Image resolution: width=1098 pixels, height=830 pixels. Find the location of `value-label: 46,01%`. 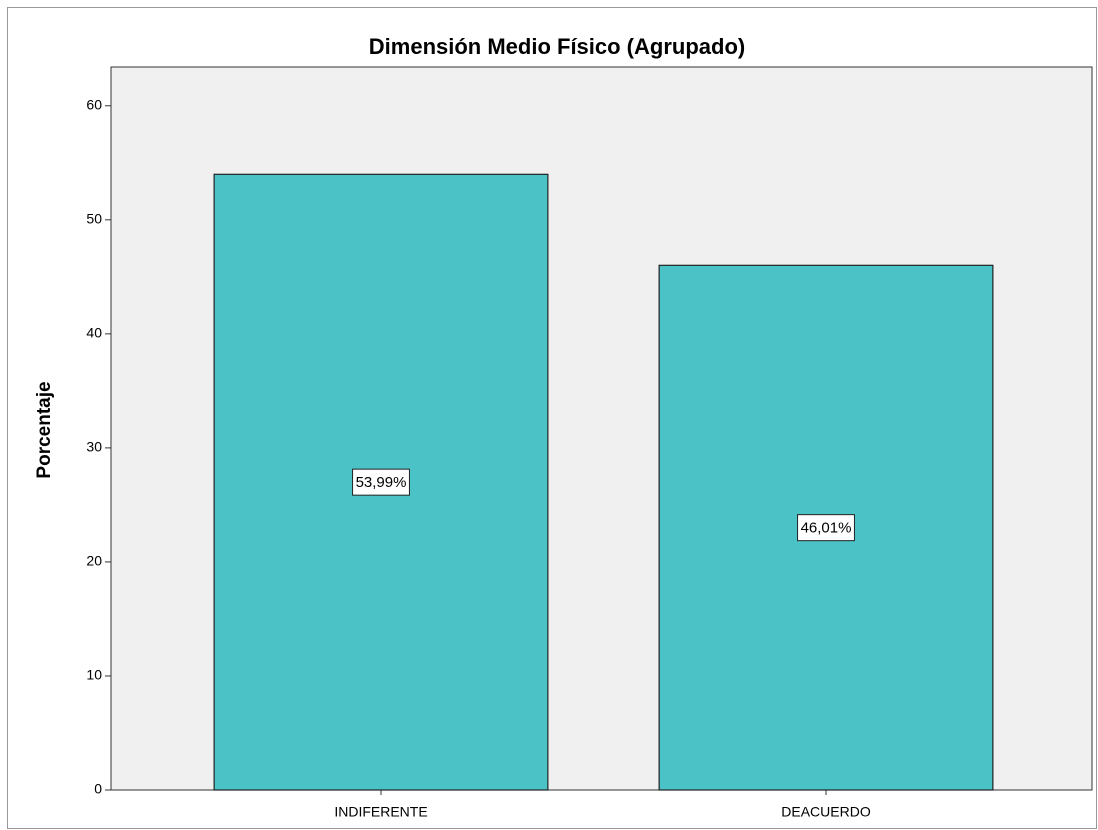

value-label: 46,01% is located at coordinates (826, 528).